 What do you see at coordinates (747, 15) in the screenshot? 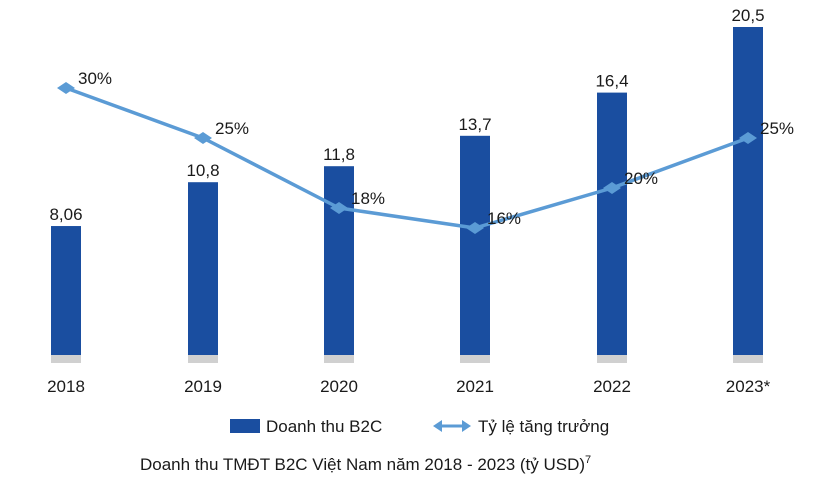
I see `bar-label-2023*: 20,5` at bounding box center [747, 15].